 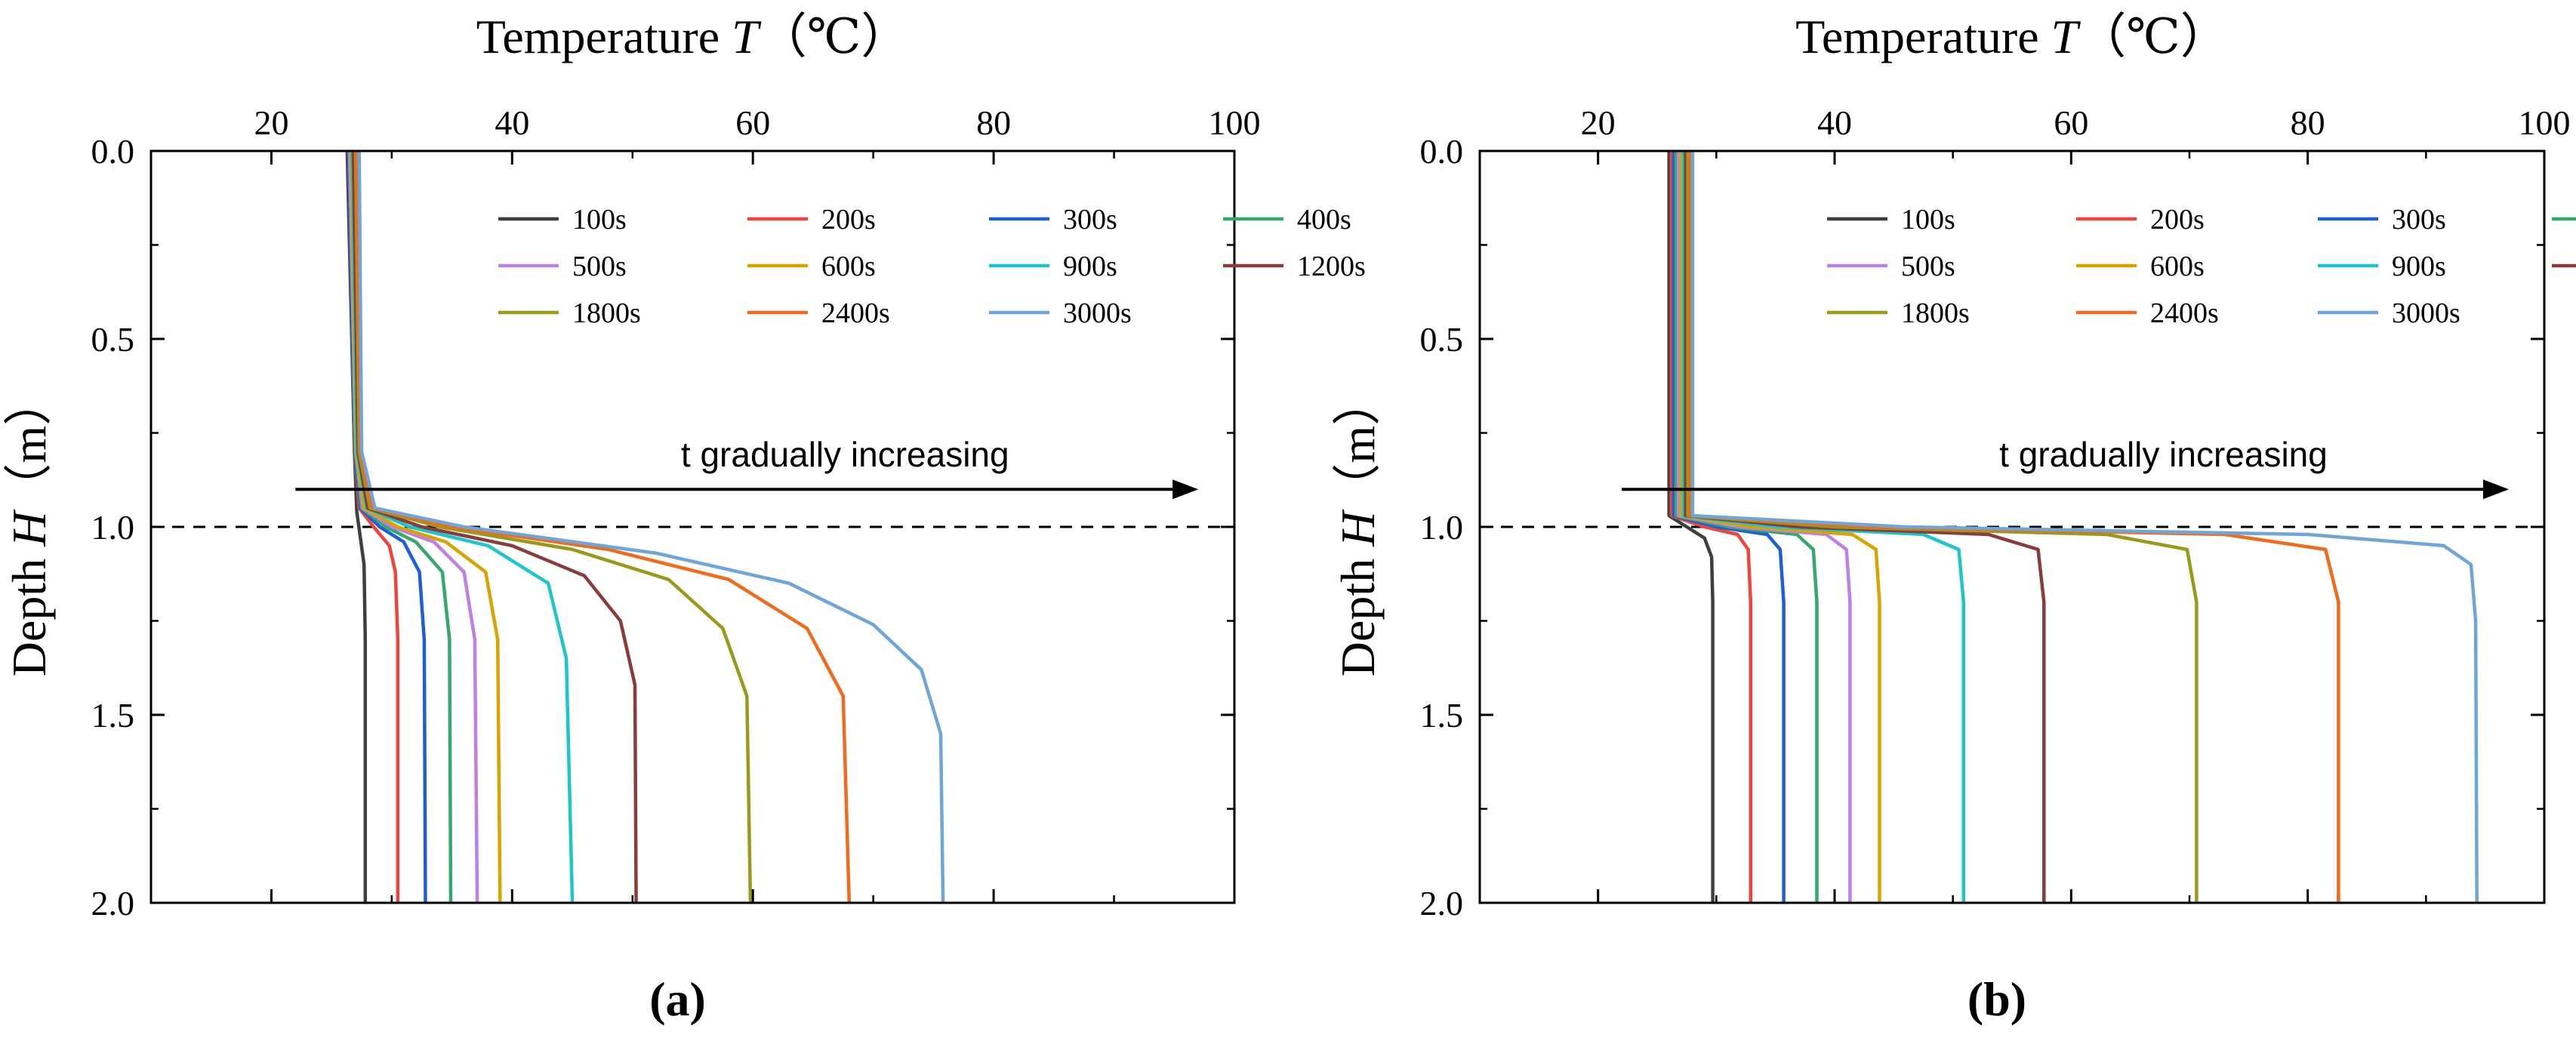 What do you see at coordinates (562, 266) in the screenshot?
I see `panel-a-legend-item-500s: 500s` at bounding box center [562, 266].